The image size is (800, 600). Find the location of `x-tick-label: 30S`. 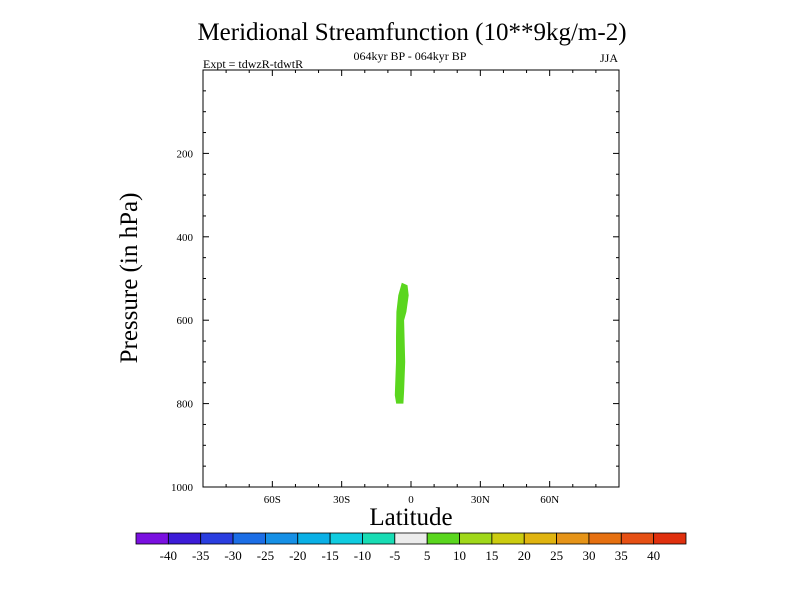

x-tick-label: 30S is located at coordinates (341, 500).